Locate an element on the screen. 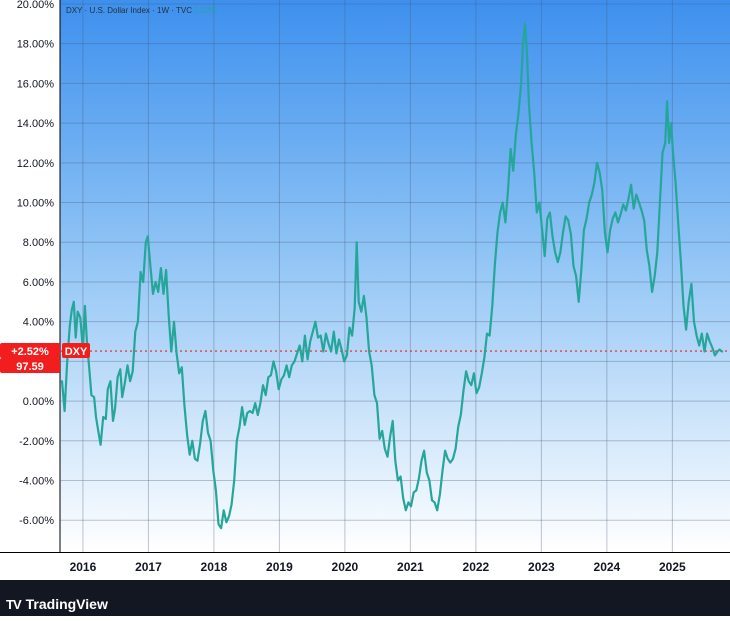 The height and width of the screenshot is (621, 730). y-tick-label: 12.00% is located at coordinates (36, 164).